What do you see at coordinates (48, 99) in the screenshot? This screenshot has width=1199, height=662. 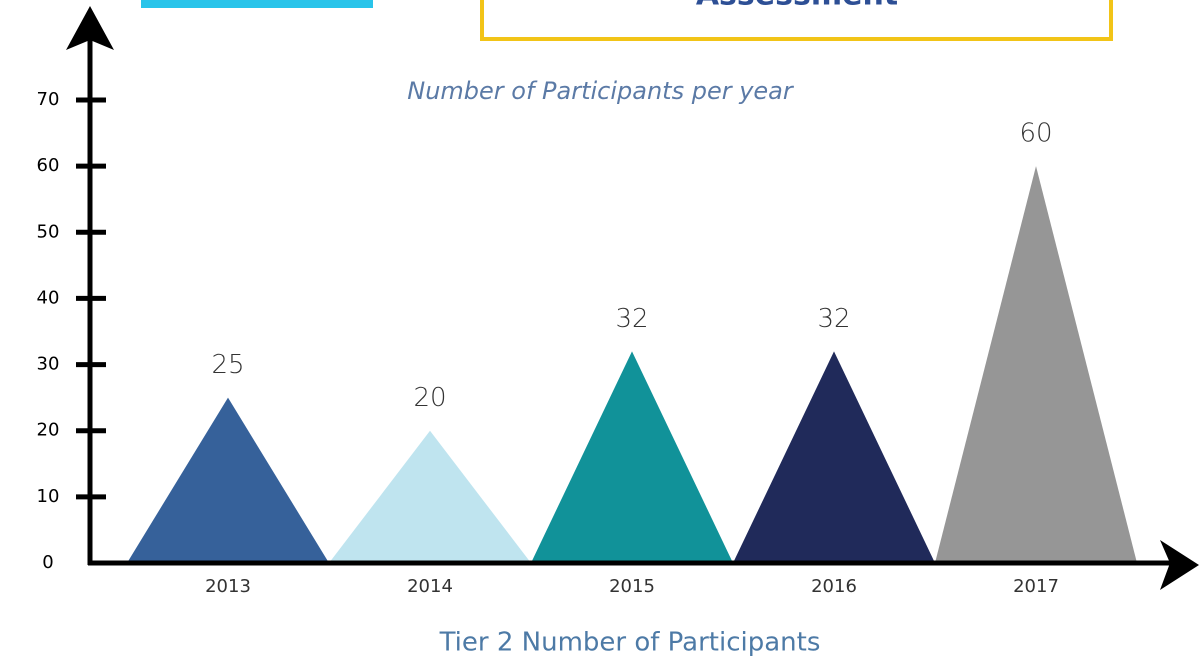 I see `y-tick-label: 70` at bounding box center [48, 99].